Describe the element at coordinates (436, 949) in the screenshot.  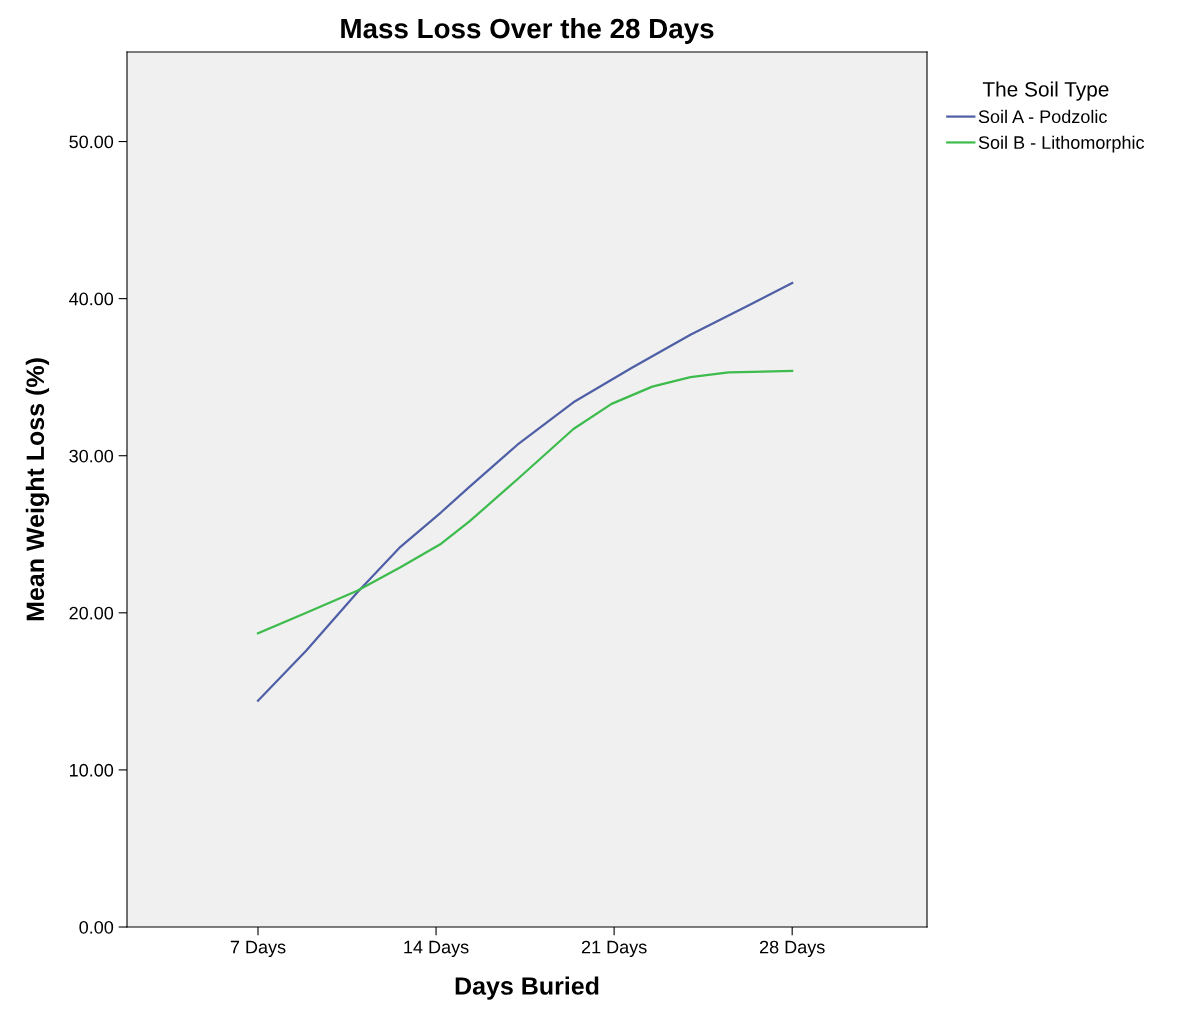
I see `x-tick-label: 14 Days` at that location.